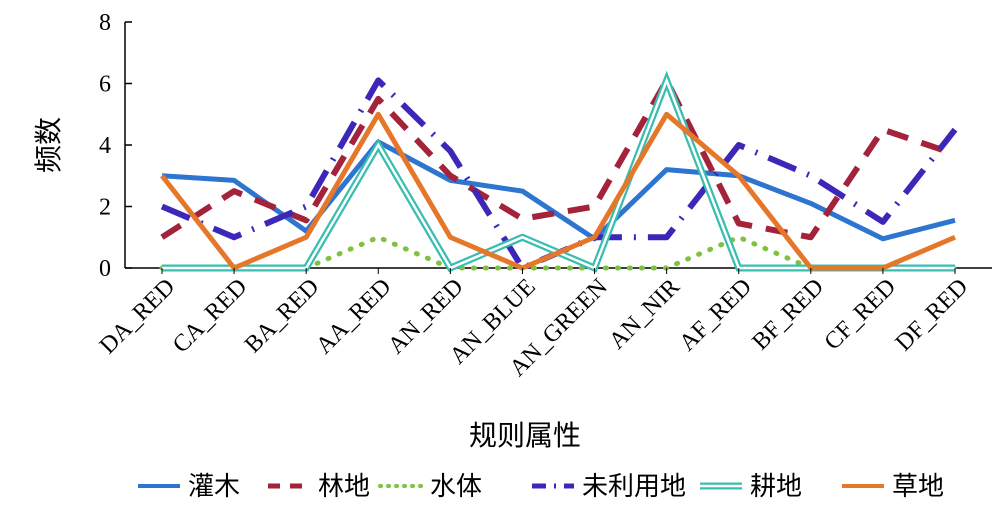 Image resolution: width=1000 pixels, height=506 pixels. I want to click on y-tick-label: 6, so click(105, 85).